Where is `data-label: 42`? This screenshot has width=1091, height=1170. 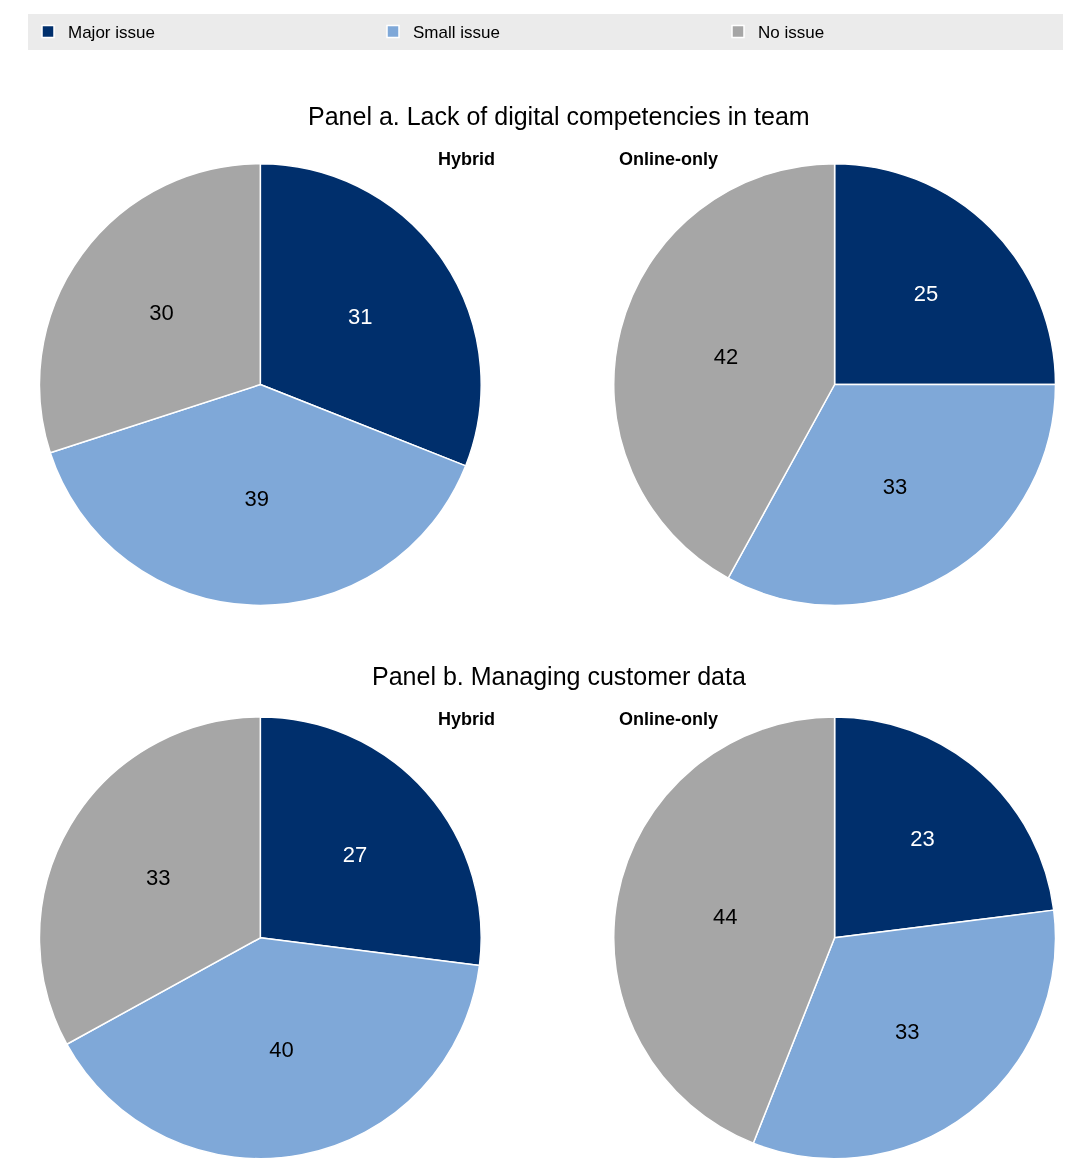
data-label: 42 is located at coordinates (726, 357).